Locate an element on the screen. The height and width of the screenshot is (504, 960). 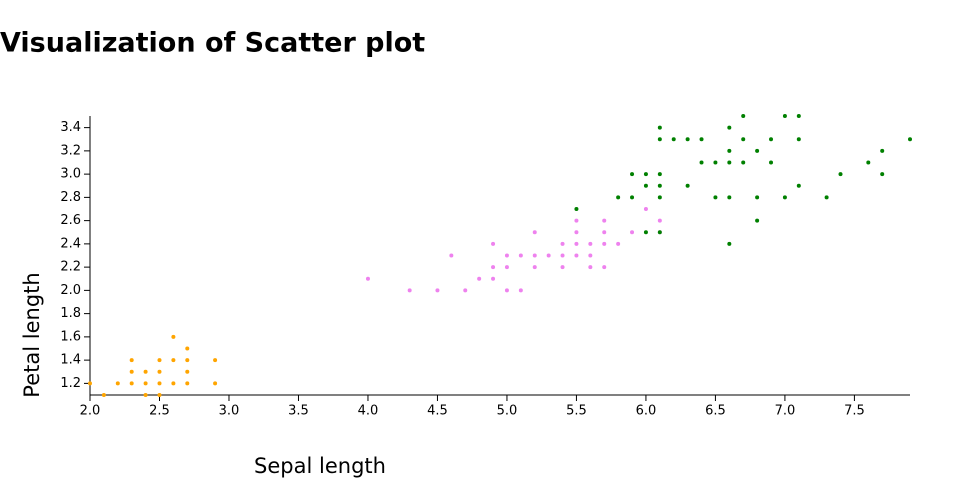
x-tick-label: 6.0 is located at coordinates (646, 411).